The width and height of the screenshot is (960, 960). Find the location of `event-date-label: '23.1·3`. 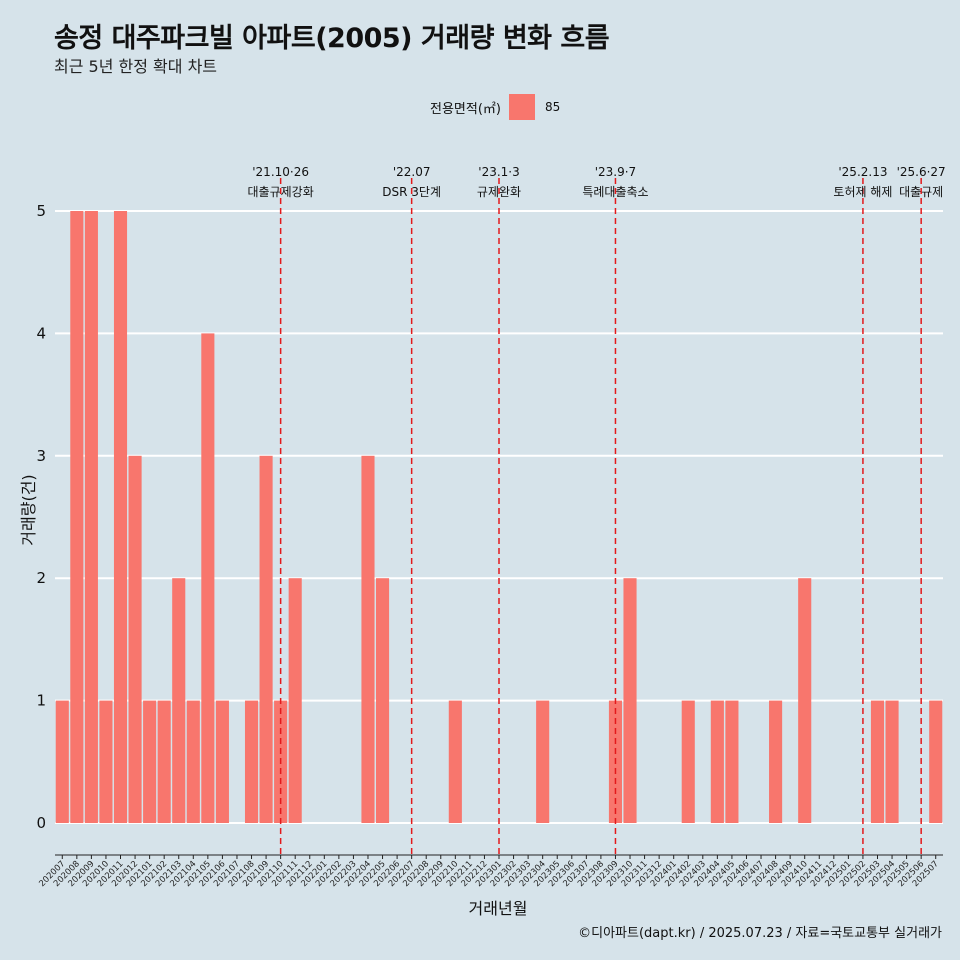

event-date-label: '23.1·3 is located at coordinates (498, 172).